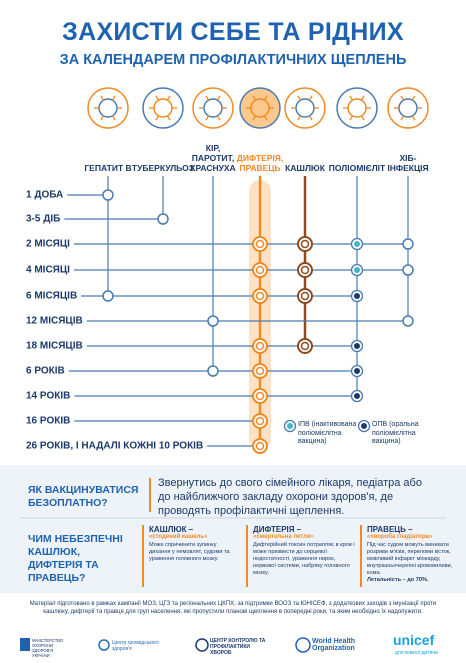 Image resolution: width=466 pixels, height=663 pixels. I want to click on logo-who: World Health Organization, so click(334, 645).